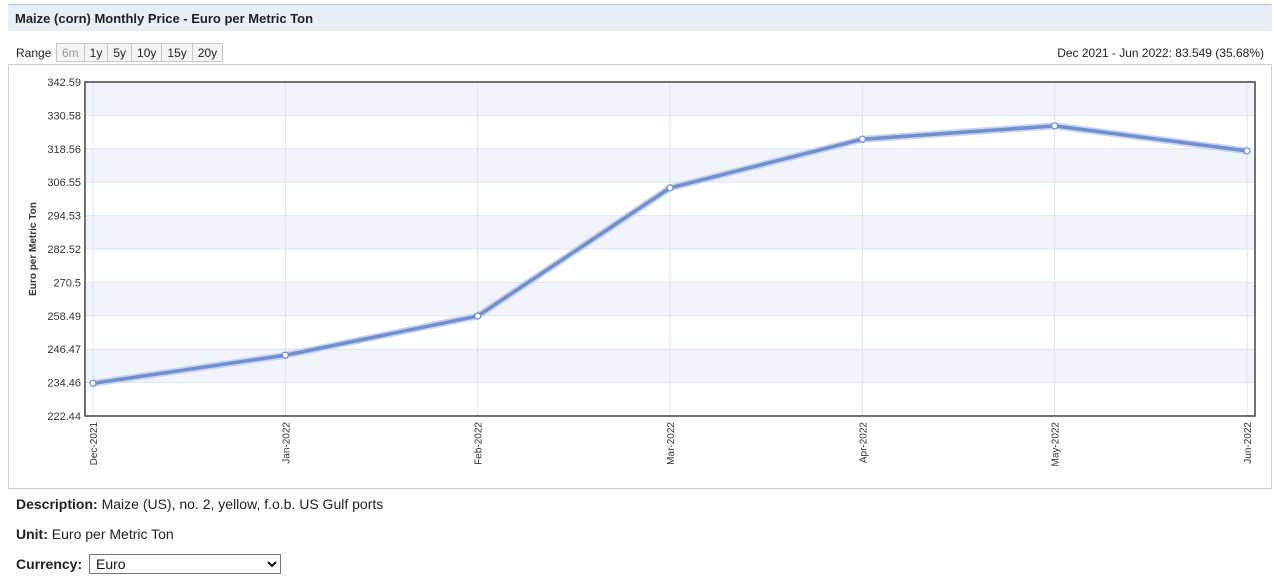 The height and width of the screenshot is (587, 1274). I want to click on x-tick-label: Mar-2022, so click(671, 443).